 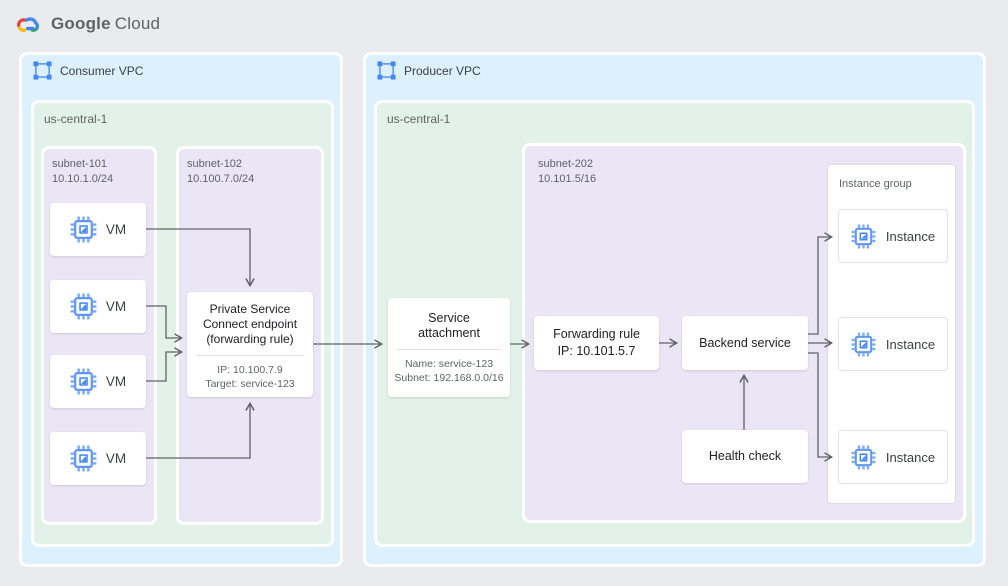 I want to click on logo-text: Google Cloud, so click(x=105, y=24).